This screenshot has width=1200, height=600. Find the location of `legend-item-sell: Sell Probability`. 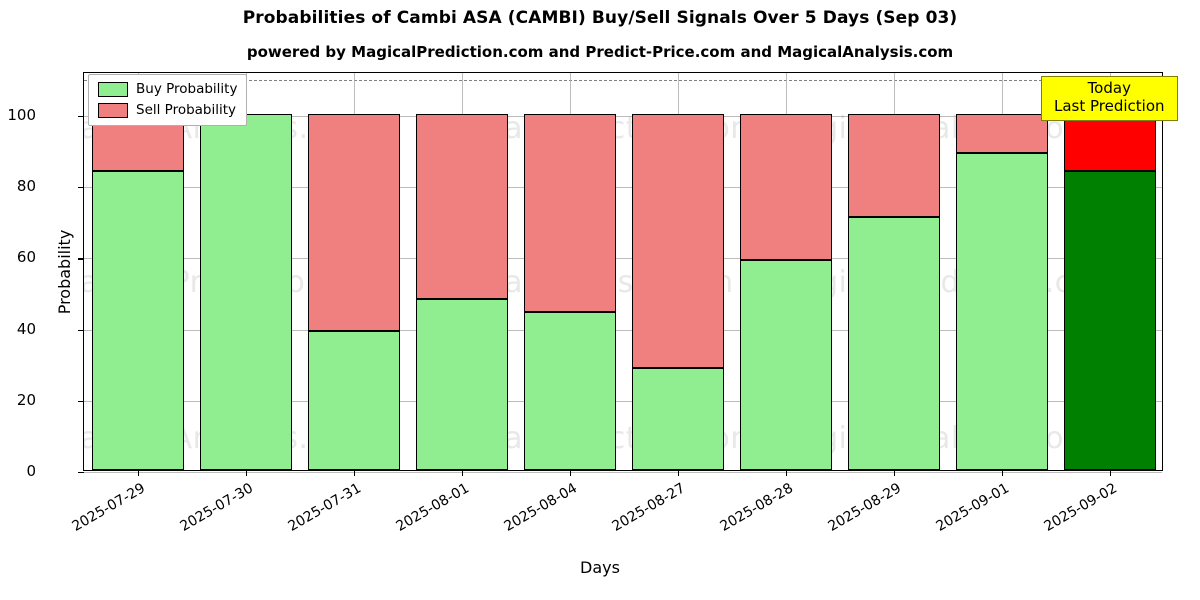

legend-item-sell: Sell Probability is located at coordinates (167, 110).